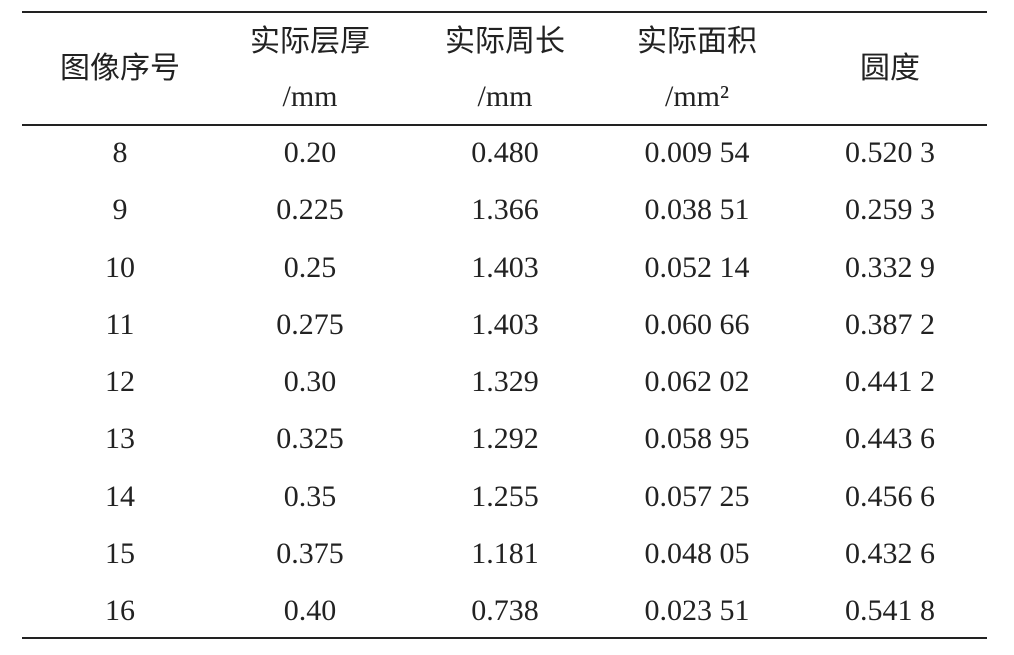  I want to click on table-cell: 1.292, so click(505, 439).